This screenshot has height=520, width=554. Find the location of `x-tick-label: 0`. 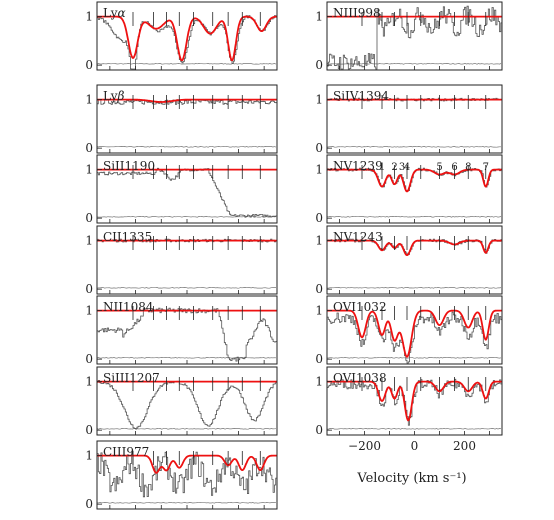

x-tick-label: 0 is located at coordinates (415, 446).